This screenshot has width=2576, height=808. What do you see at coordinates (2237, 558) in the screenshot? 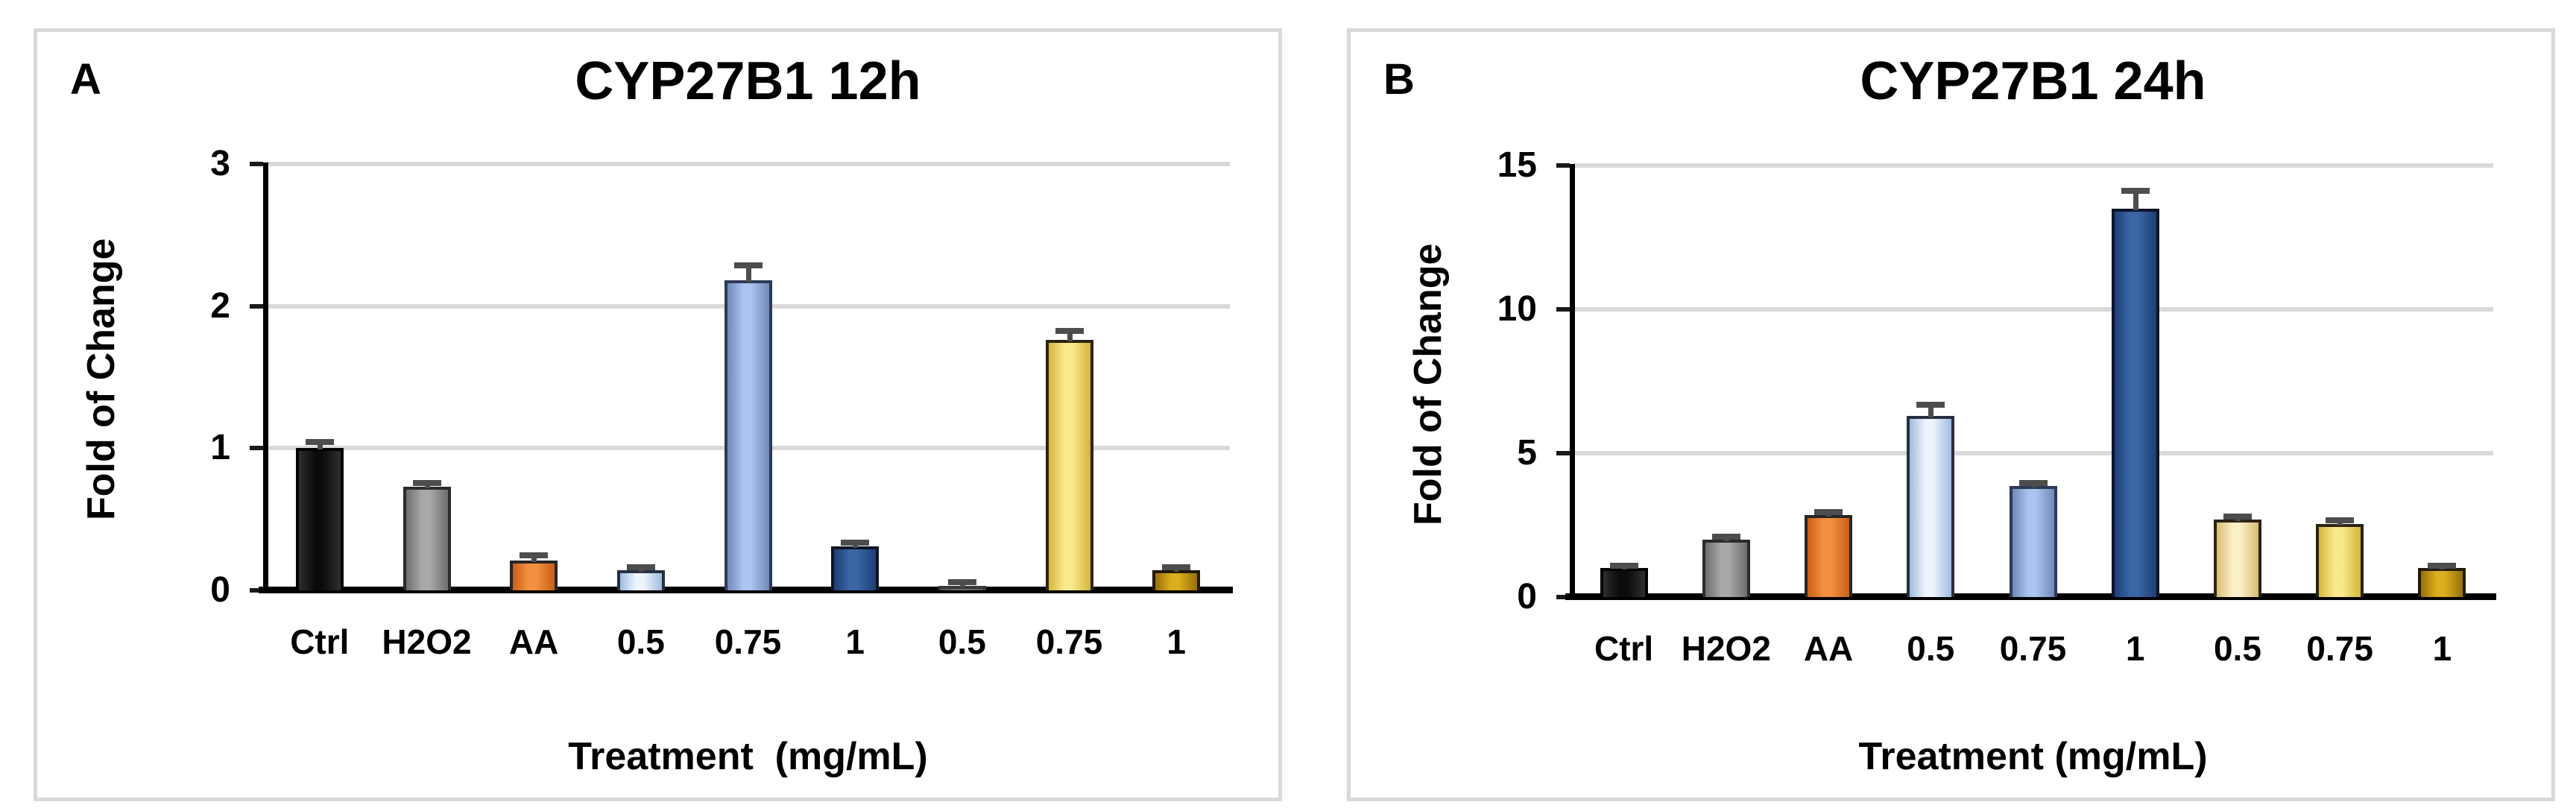
I see `bar-7-0.5` at bounding box center [2237, 558].